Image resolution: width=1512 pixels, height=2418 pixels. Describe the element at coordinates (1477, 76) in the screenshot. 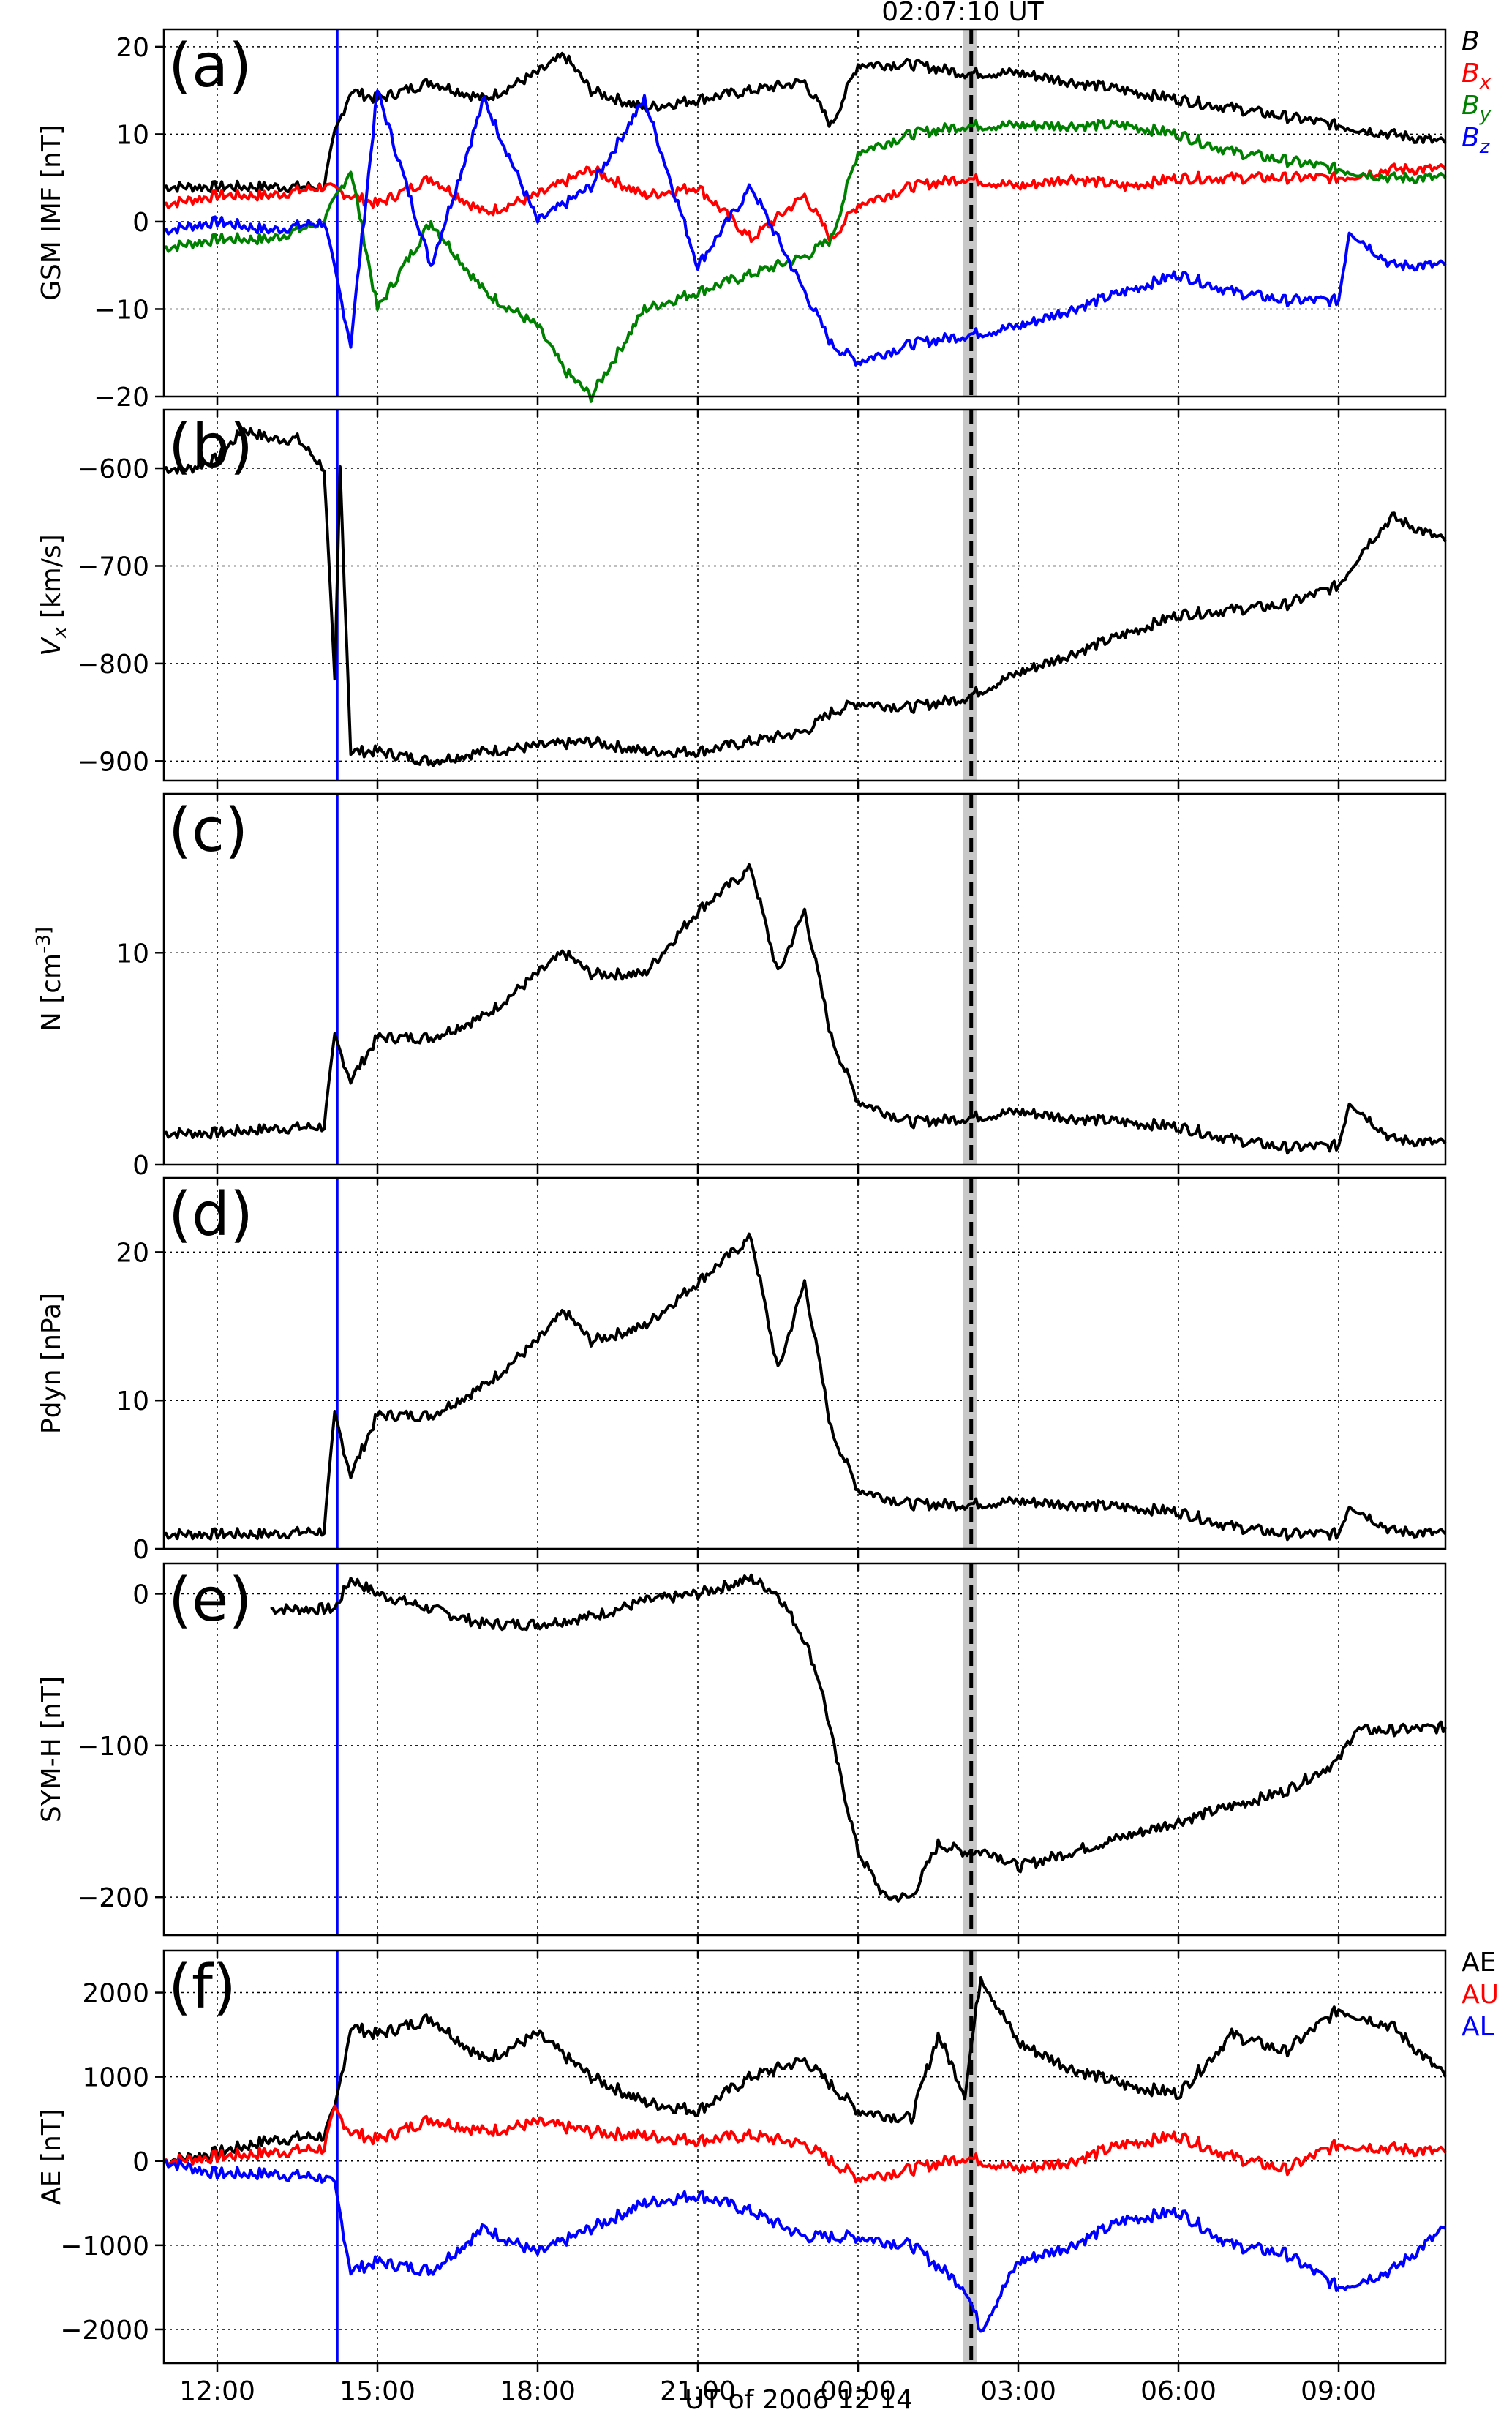

I see `legend-entry: Bx` at that location.